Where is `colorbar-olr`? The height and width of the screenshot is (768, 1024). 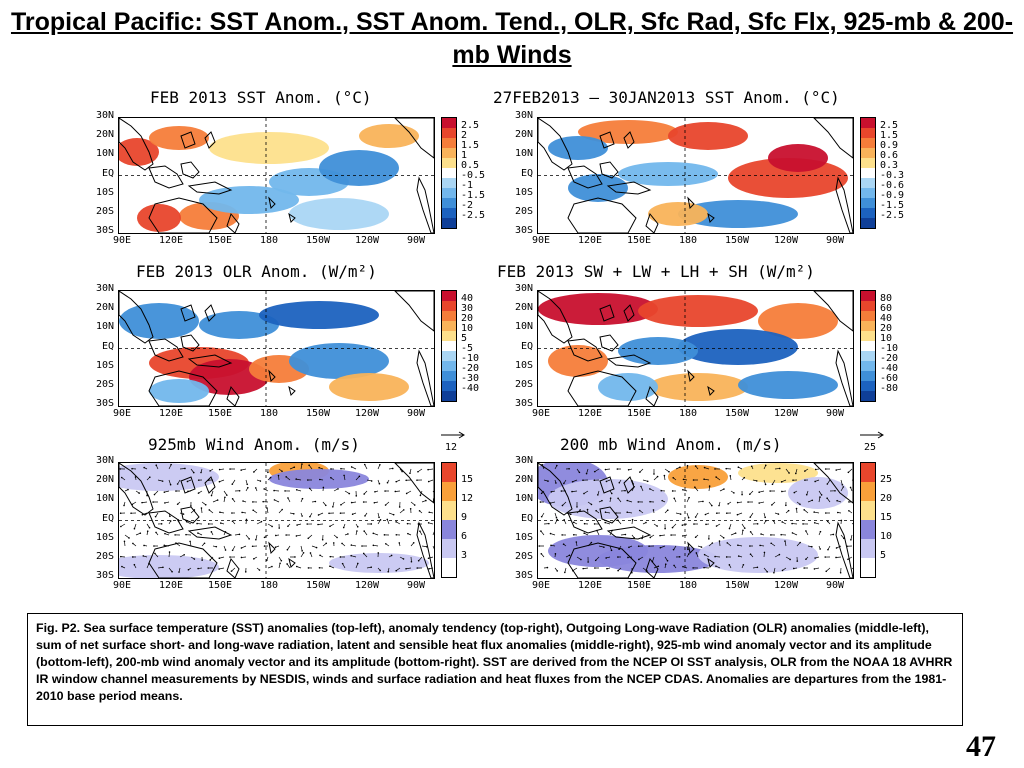 colorbar-olr is located at coordinates (449, 346).